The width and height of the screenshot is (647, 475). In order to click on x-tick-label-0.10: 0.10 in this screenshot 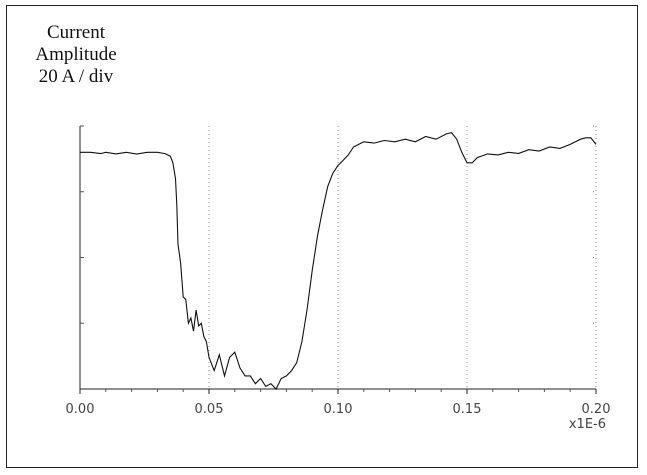, I will do `click(338, 409)`.